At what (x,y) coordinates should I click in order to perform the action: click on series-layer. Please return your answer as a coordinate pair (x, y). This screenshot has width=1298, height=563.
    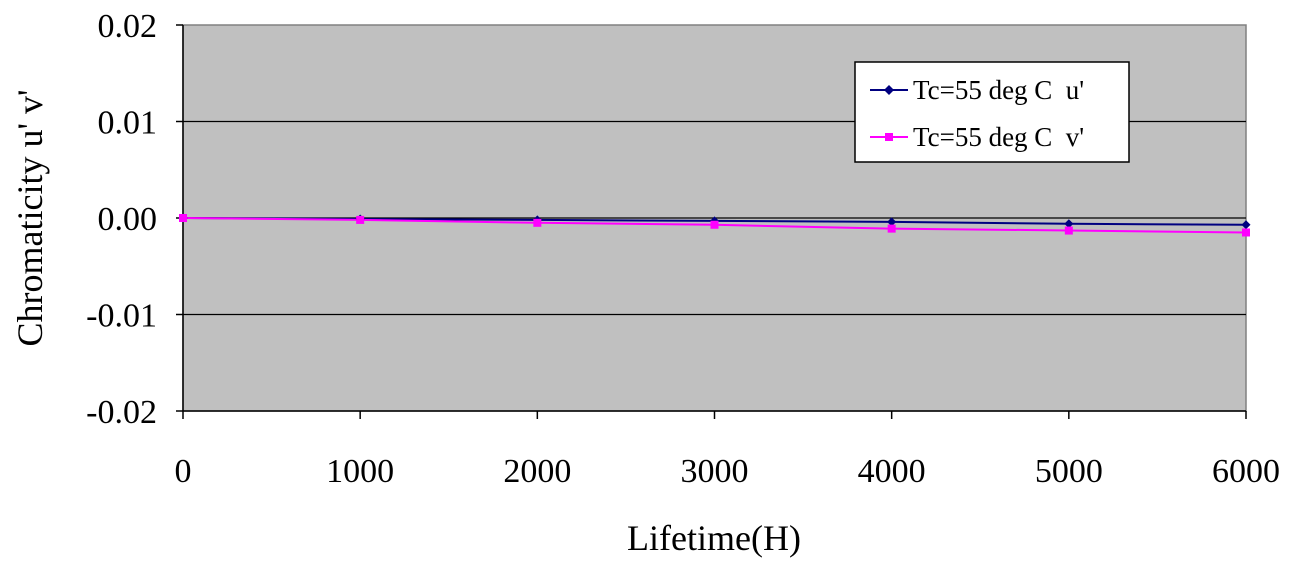
    Looking at the image, I should click on (714, 225).